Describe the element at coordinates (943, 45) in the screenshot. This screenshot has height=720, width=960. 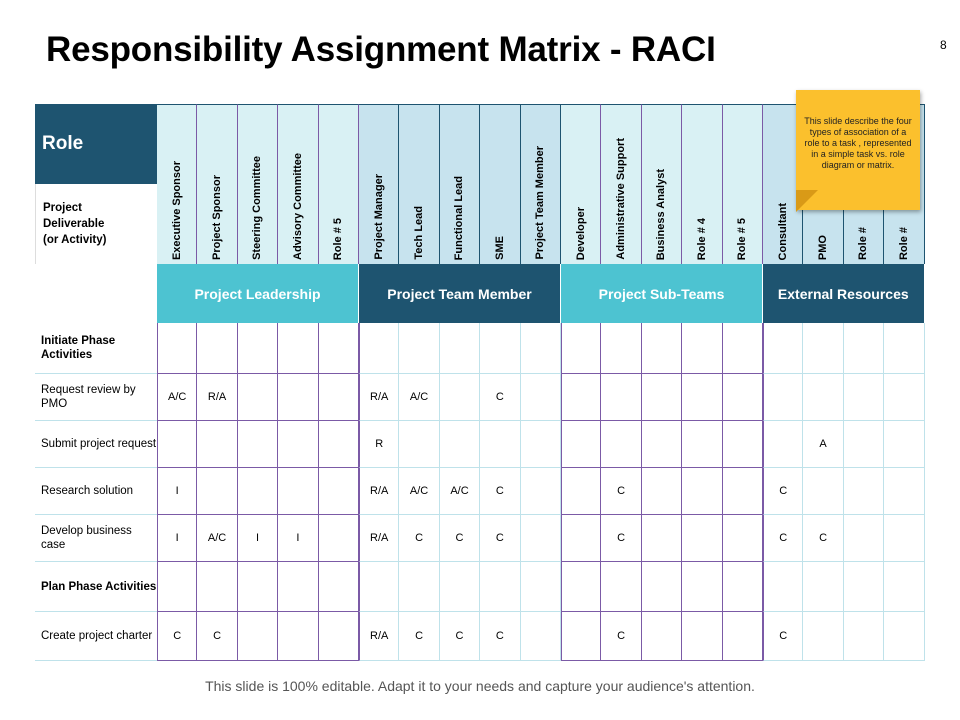
I see `page-number: 8` at that location.